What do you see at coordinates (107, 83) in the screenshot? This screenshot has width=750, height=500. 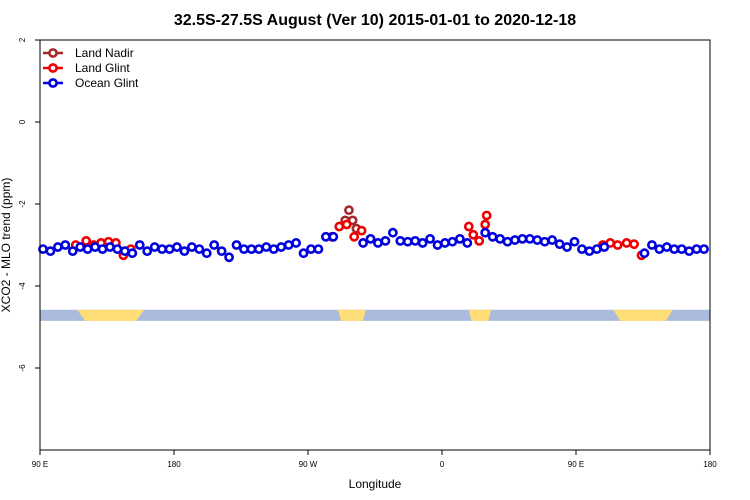 I see `legend-label-2: Ocean Glint` at bounding box center [107, 83].